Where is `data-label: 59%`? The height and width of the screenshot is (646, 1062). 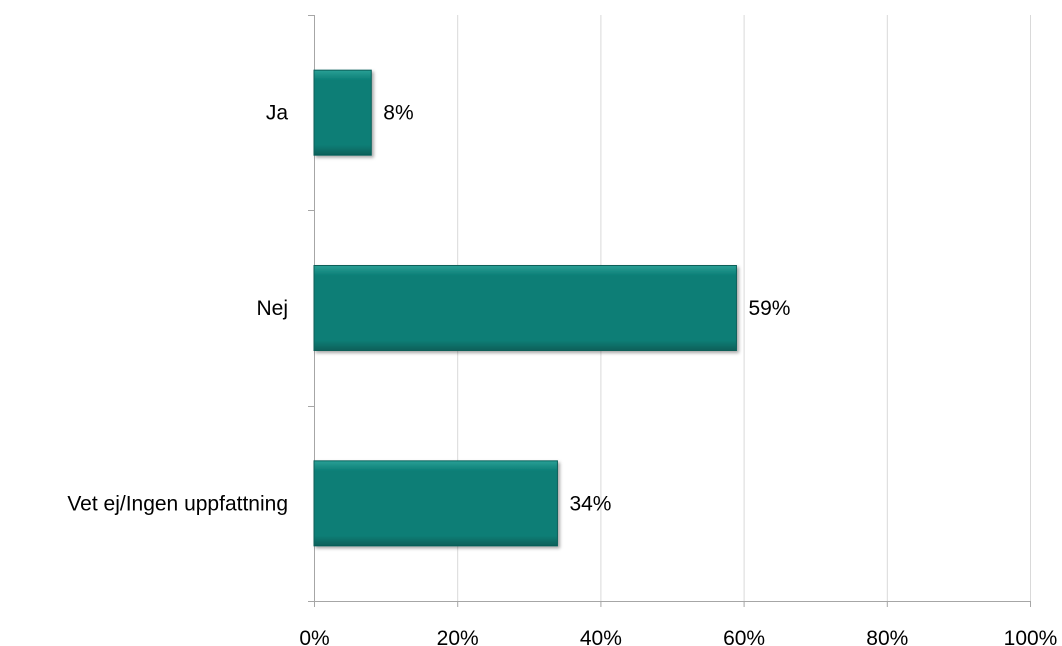
data-label: 59% is located at coordinates (769, 308).